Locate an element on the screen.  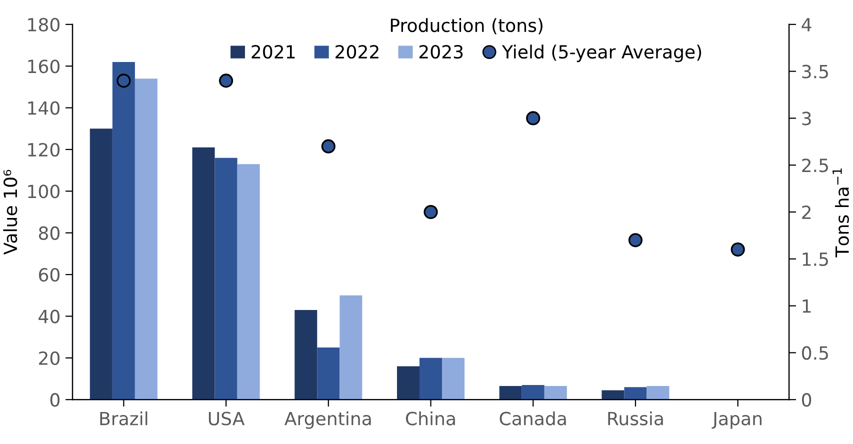
y-tick-label: 140 is located at coordinates (44, 108).